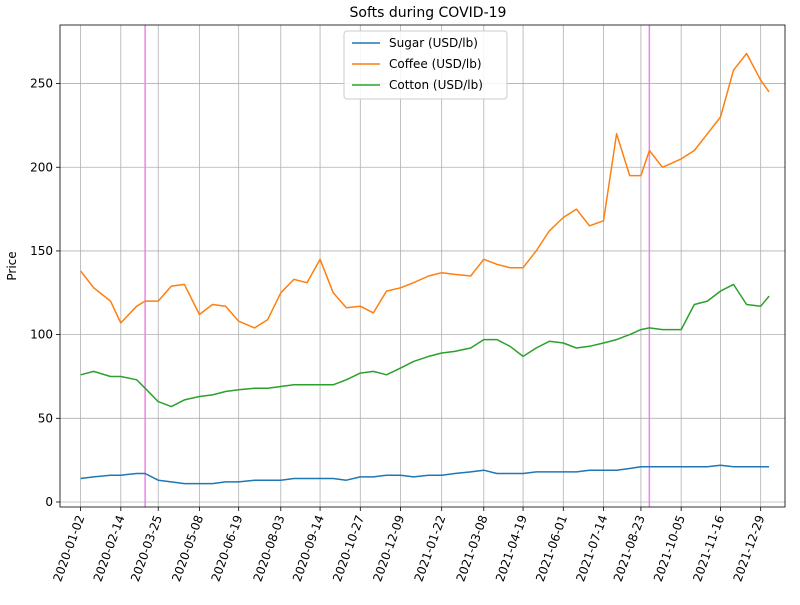 This screenshot has height=605, width=800. I want to click on legend-box, so click(425, 65).